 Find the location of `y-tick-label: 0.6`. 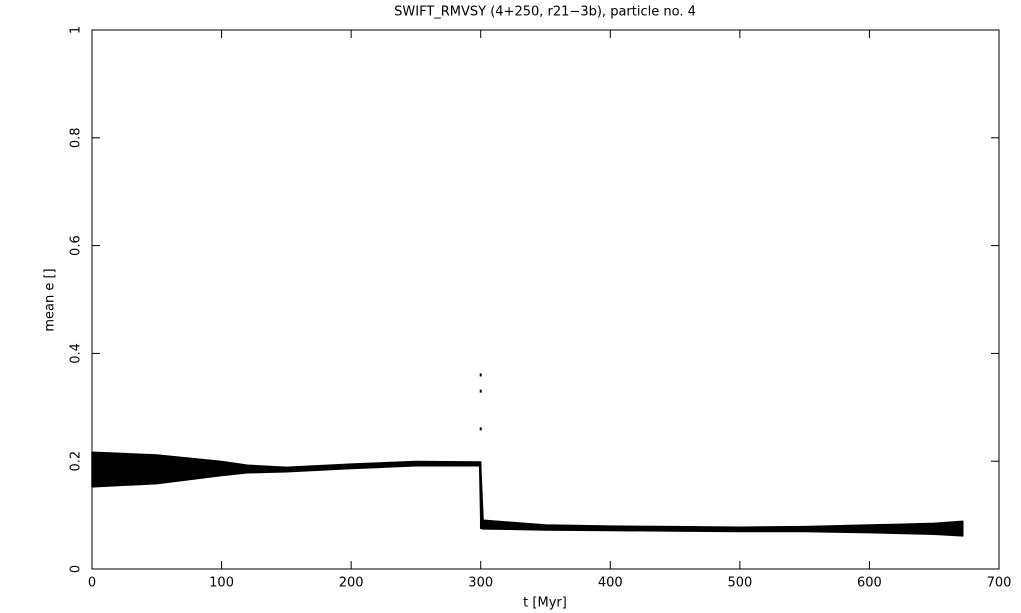

y-tick-label: 0.6 is located at coordinates (76, 245).